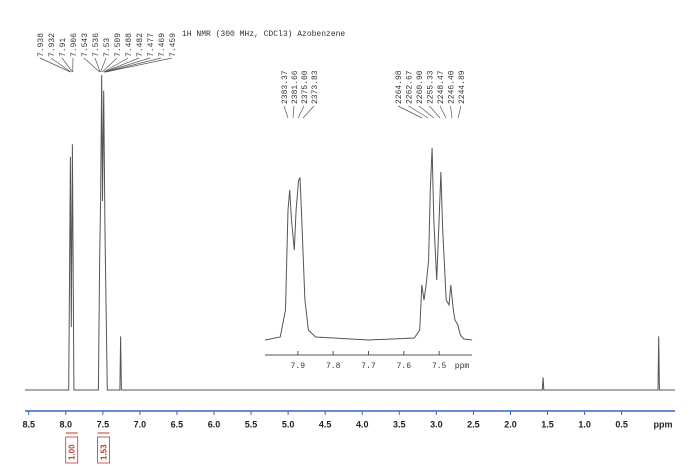 The width and height of the screenshot is (700, 466). I want to click on x-tick-label: 4.5, so click(325, 424).